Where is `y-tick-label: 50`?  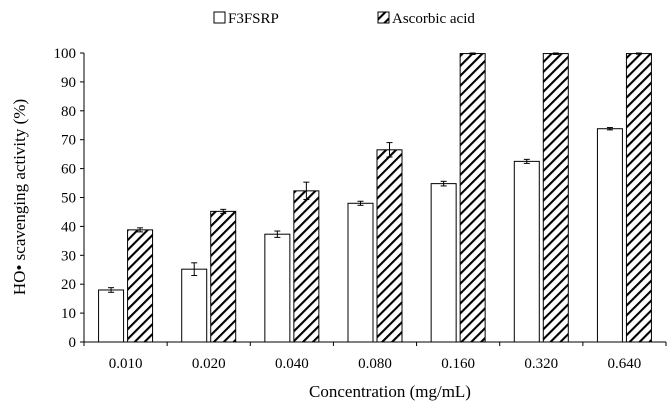
y-tick-label: 50 is located at coordinates (68, 199).